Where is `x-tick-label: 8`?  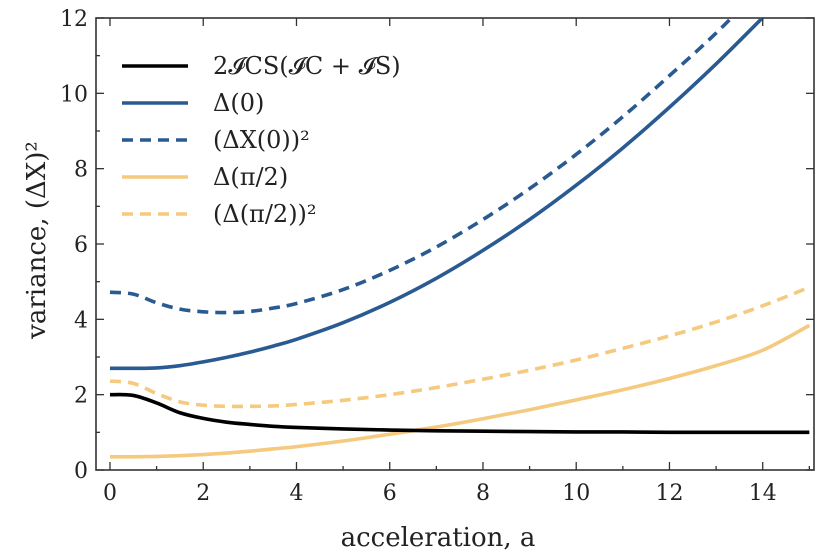 x-tick-label: 8 is located at coordinates (483, 493).